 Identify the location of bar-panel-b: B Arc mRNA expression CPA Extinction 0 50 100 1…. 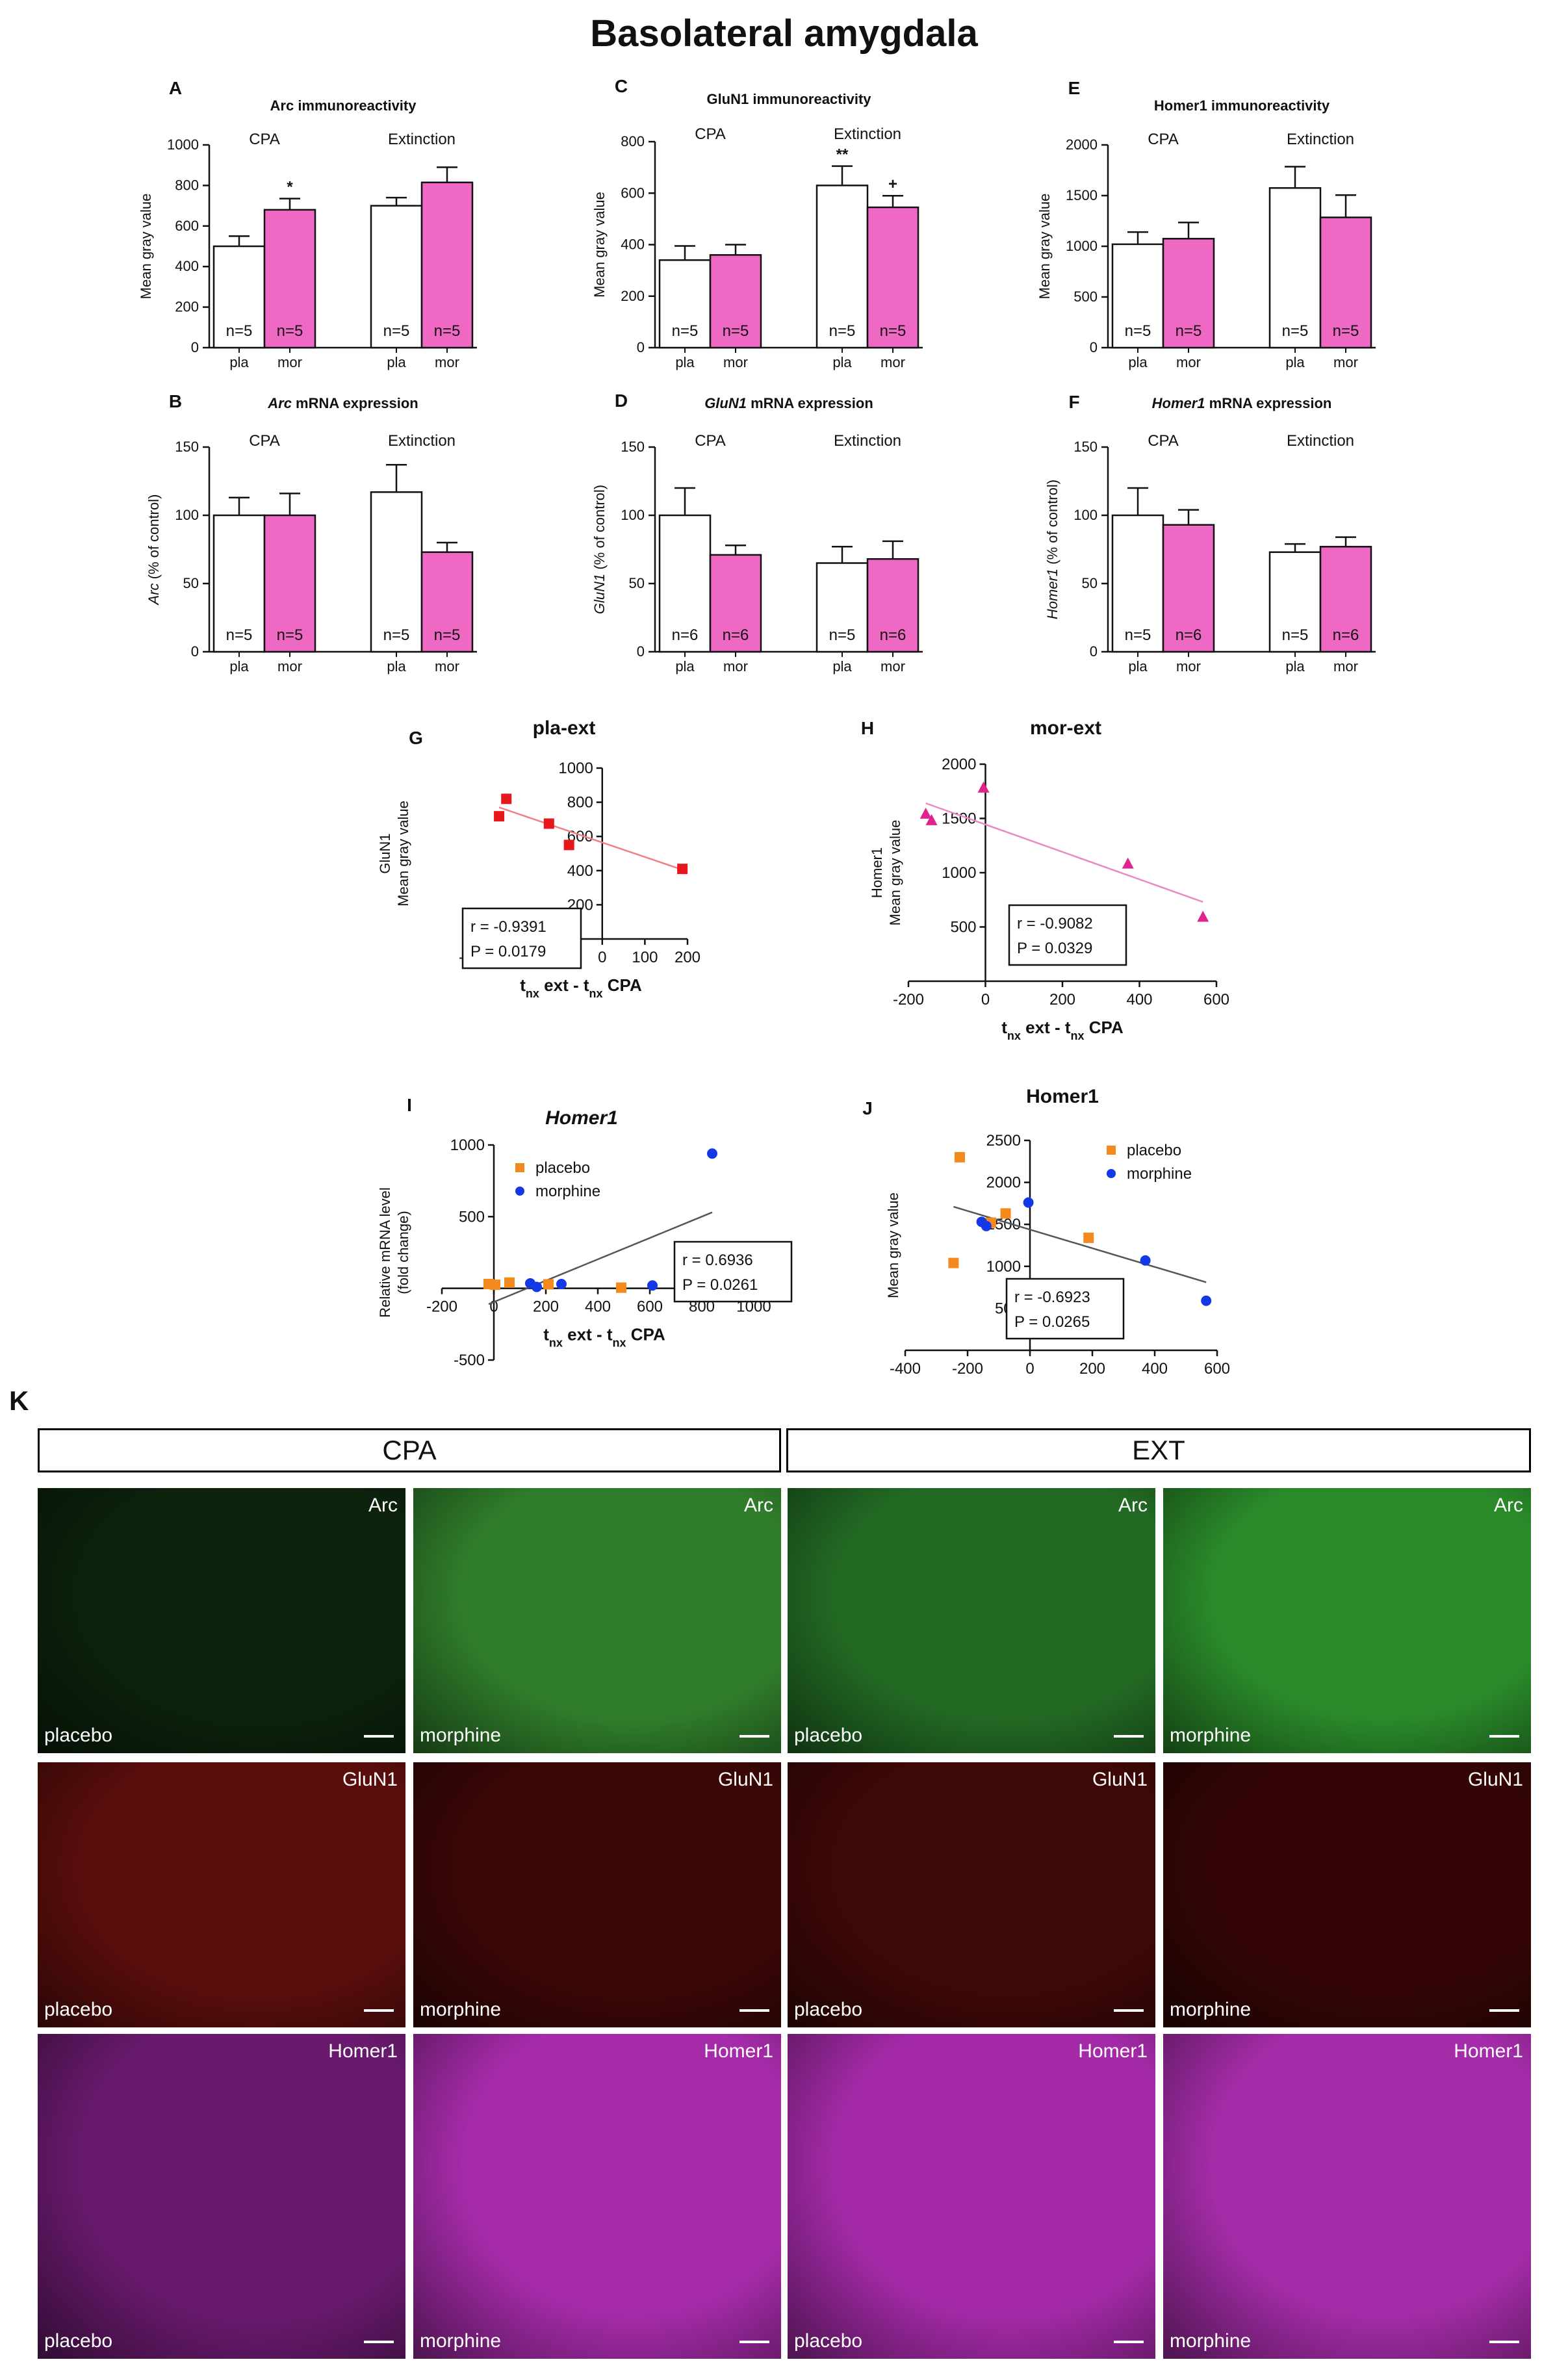
(311, 533).